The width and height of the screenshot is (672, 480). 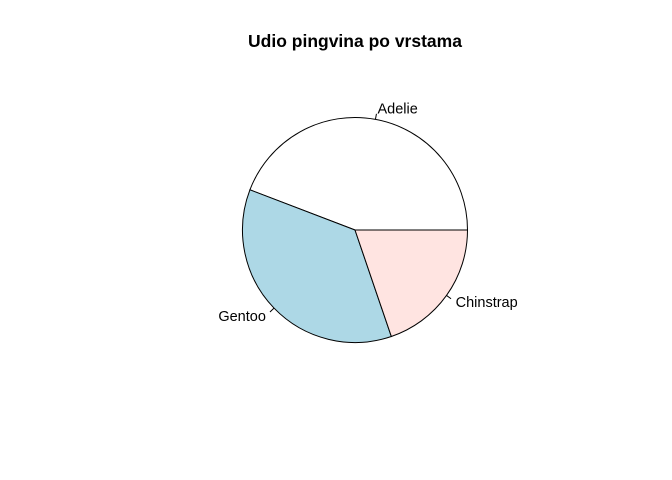 What do you see at coordinates (317, 266) in the screenshot?
I see `pie-slice-gentoo` at bounding box center [317, 266].